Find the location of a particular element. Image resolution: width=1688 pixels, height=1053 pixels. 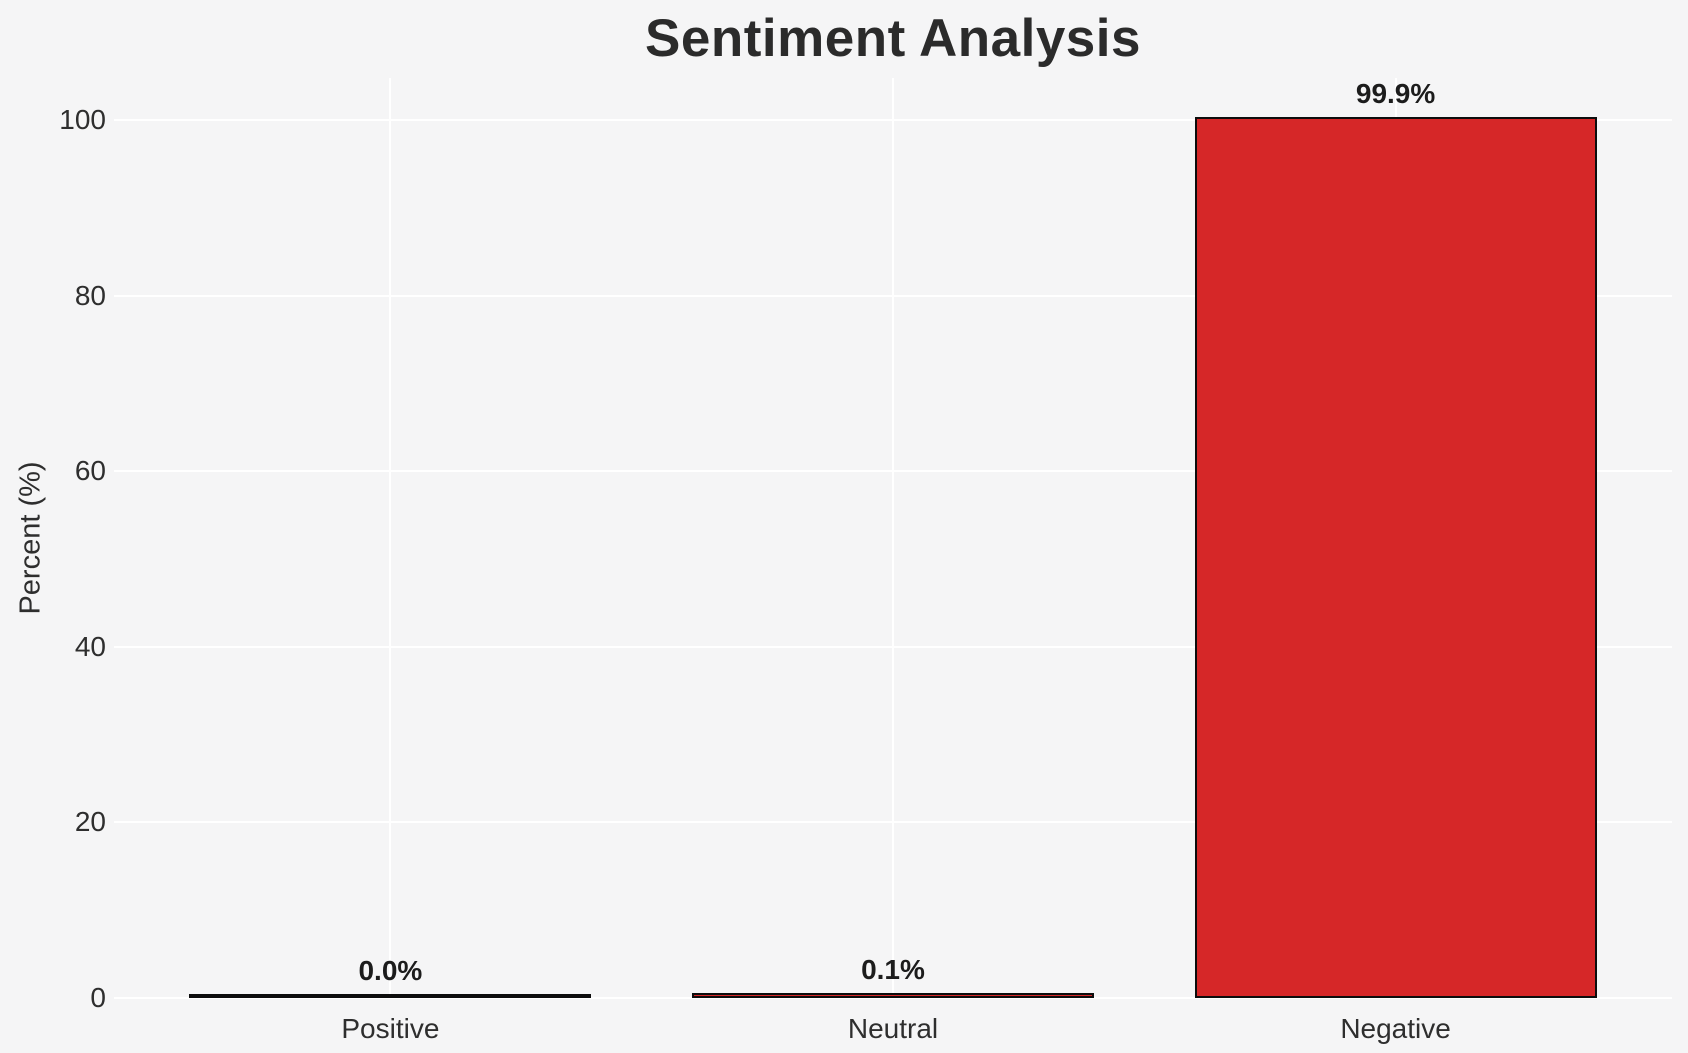

bar-positive is located at coordinates (390, 996).